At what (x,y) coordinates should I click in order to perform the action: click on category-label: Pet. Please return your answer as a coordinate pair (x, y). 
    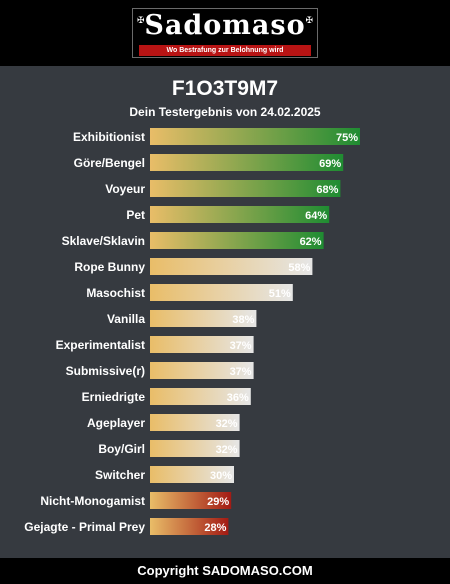
    Looking at the image, I should click on (135, 215).